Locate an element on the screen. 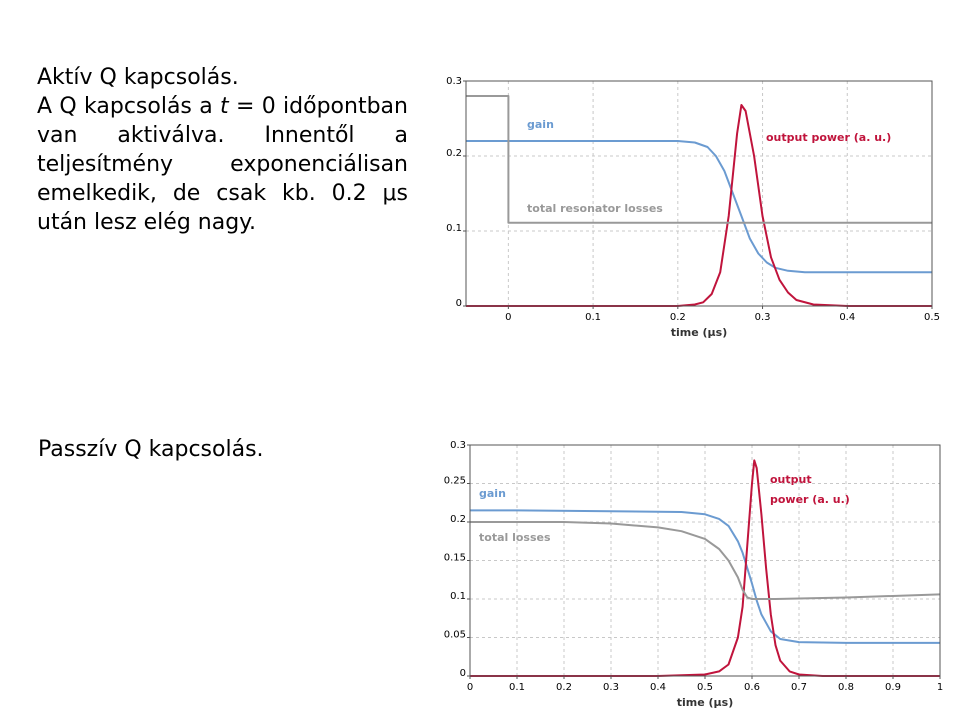 The image size is (960, 720). active-description-part1: A Q kapcsolás a is located at coordinates (129, 106).